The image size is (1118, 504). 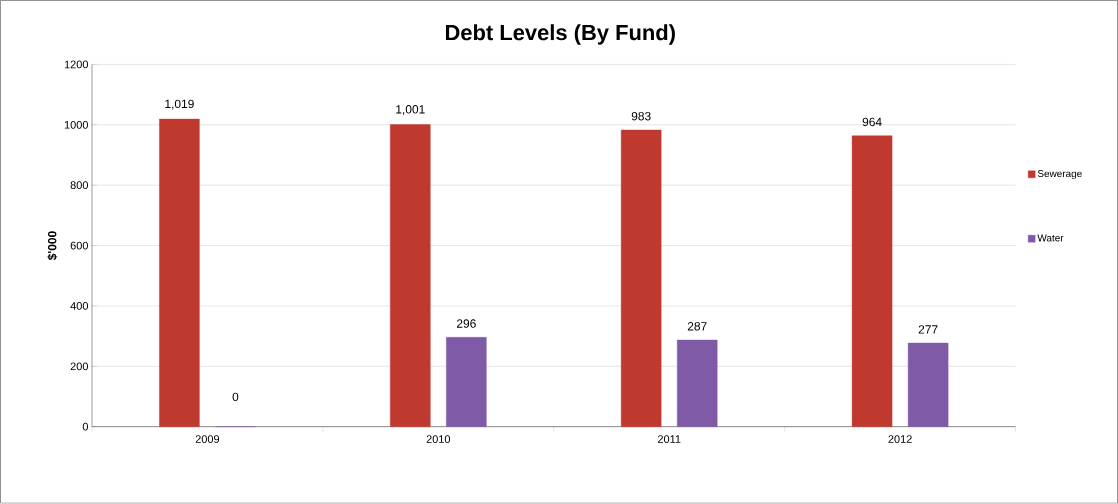 What do you see at coordinates (669, 439) in the screenshot?
I see `x-tick-label: 2011` at bounding box center [669, 439].